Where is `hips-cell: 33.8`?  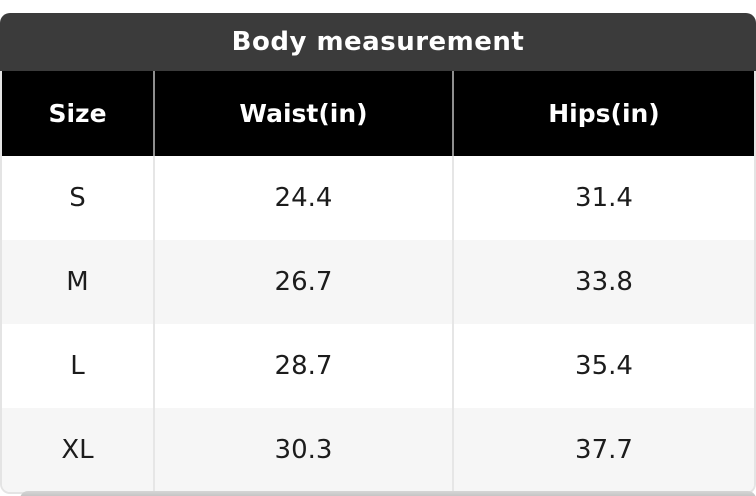 hips-cell: 33.8 is located at coordinates (604, 282).